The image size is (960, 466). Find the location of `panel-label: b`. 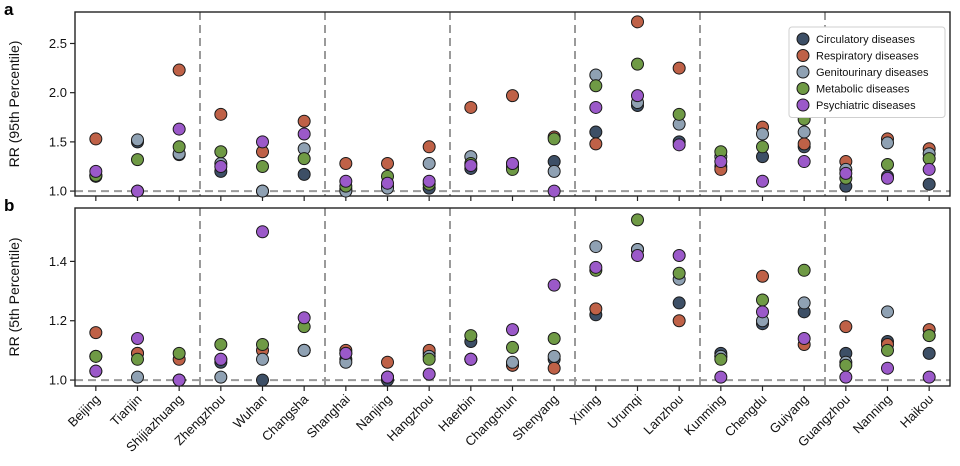

panel-label: b is located at coordinates (9, 205).